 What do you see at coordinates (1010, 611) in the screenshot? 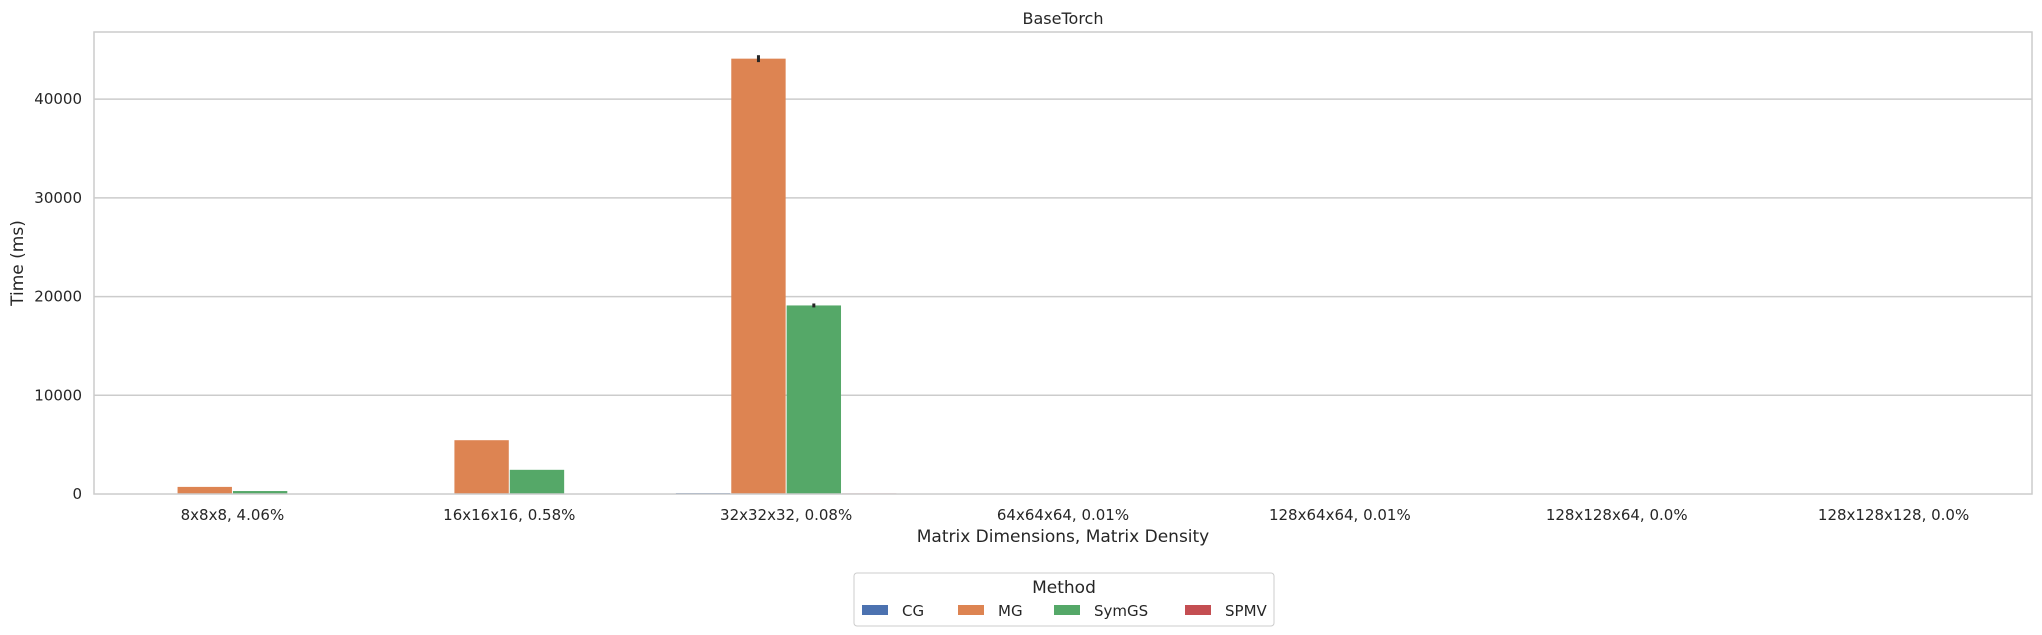
I see `legend-label-mg: MG` at bounding box center [1010, 611].